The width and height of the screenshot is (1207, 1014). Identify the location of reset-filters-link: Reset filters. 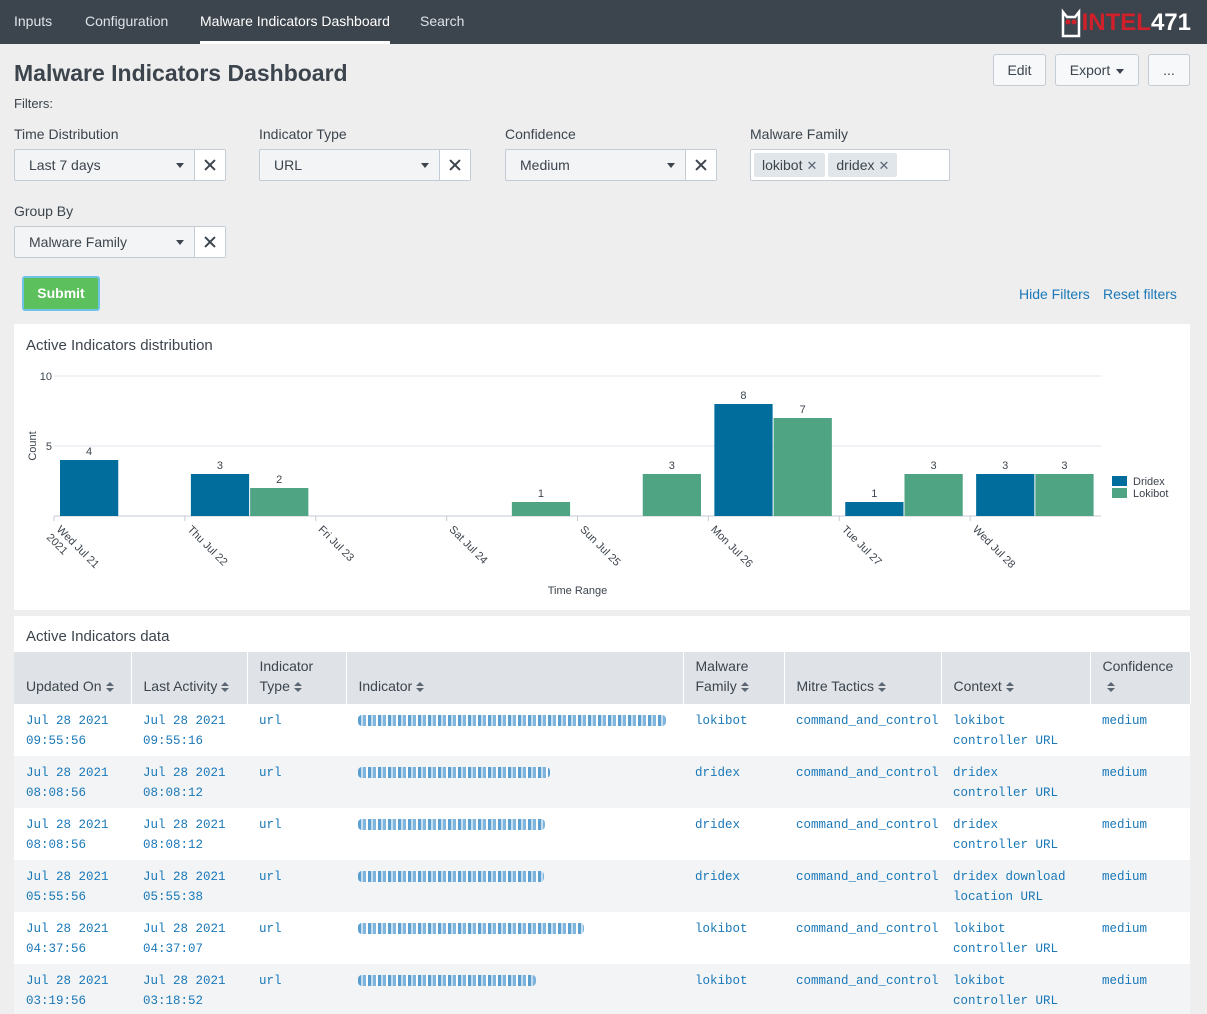
(1140, 294).